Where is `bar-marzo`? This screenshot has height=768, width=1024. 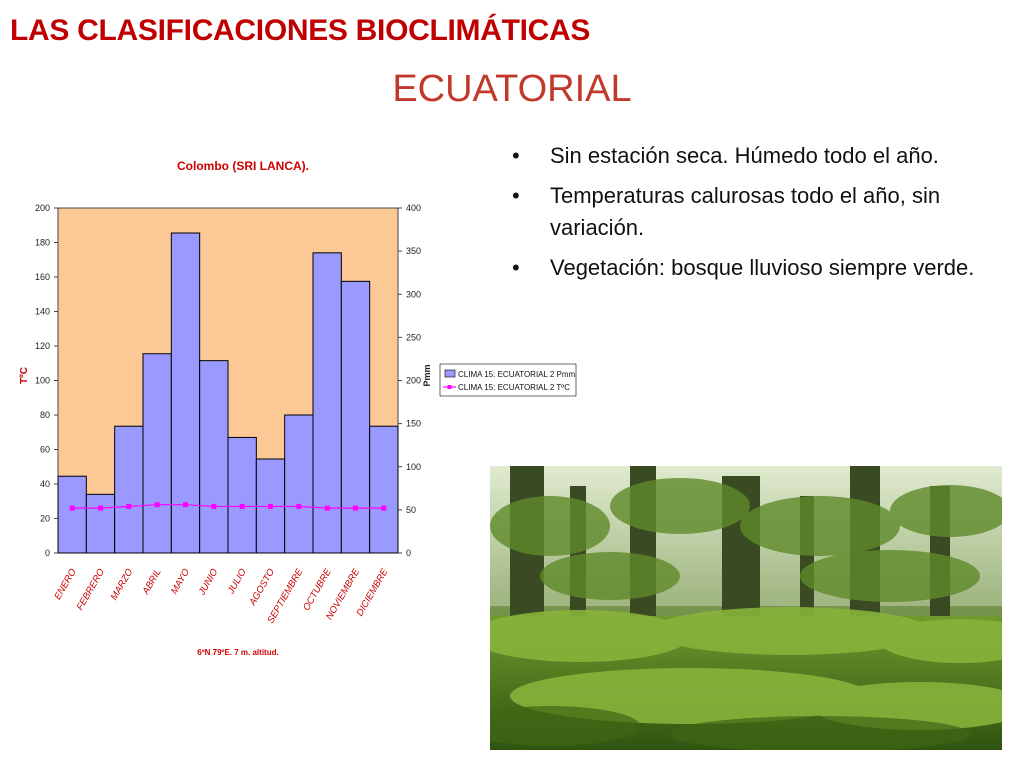 bar-marzo is located at coordinates (129, 489).